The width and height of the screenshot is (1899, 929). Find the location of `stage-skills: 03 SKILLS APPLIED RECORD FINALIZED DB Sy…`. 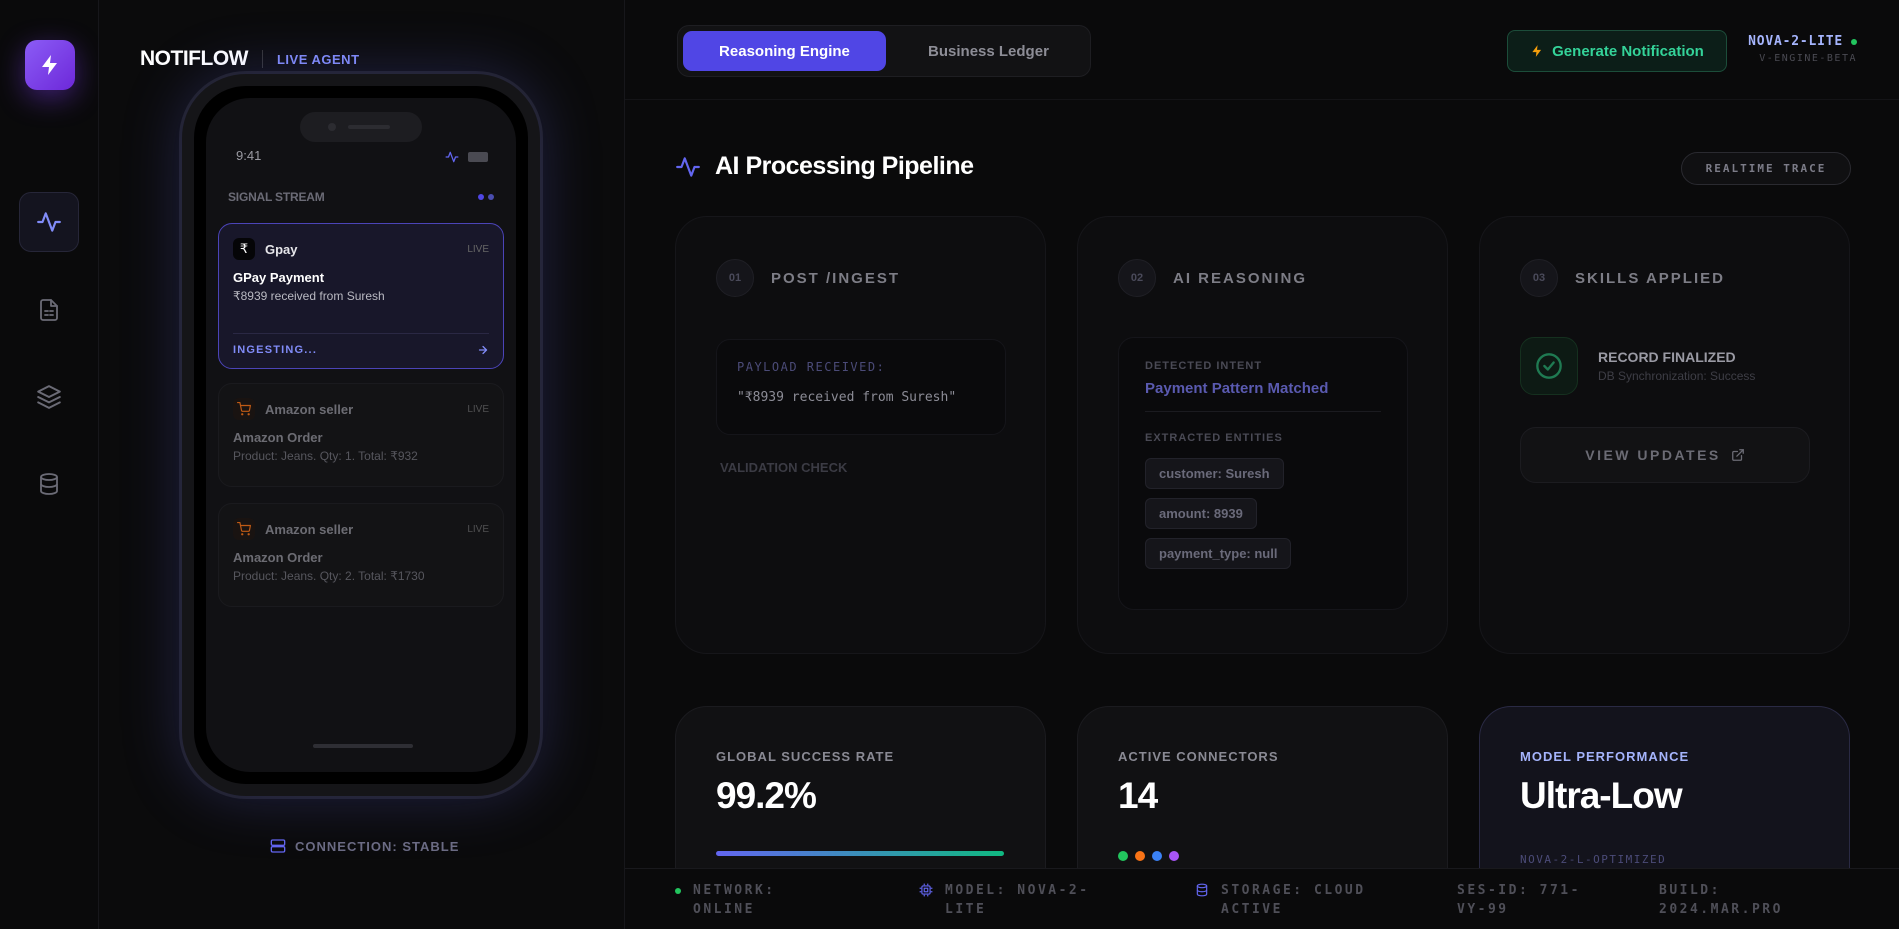

stage-skills: 03 SKILLS APPLIED RECORD FINALIZED DB Sy… is located at coordinates (1664, 435).